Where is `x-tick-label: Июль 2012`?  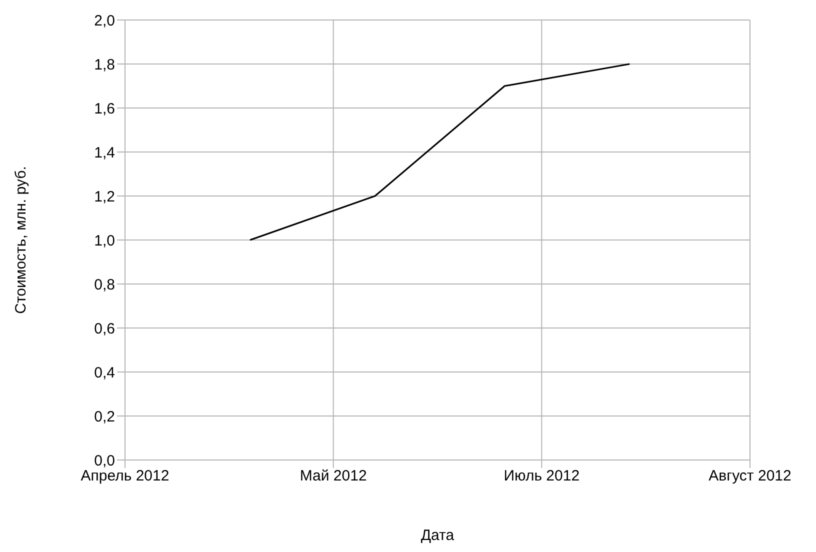
x-tick-label: Июль 2012 is located at coordinates (542, 476).